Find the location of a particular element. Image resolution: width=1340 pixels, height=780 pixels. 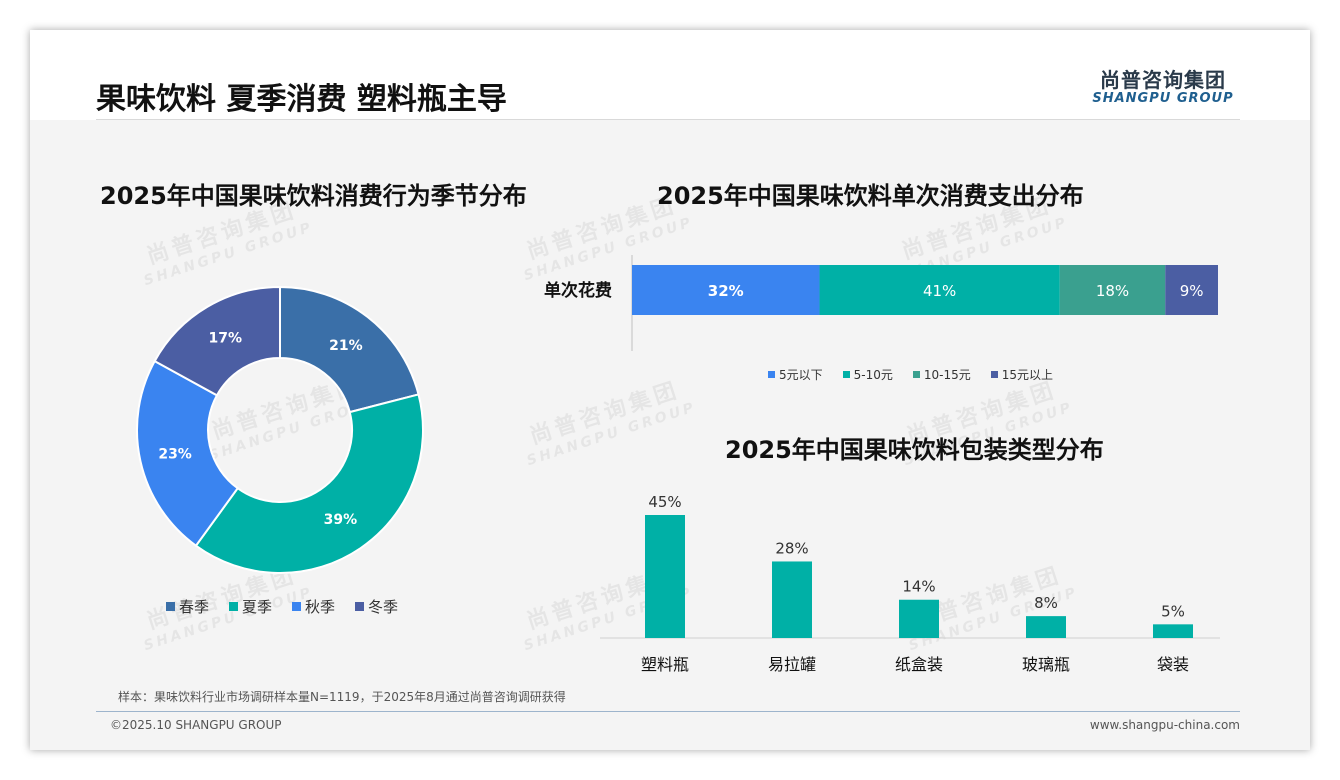

spend-chart-title: 2025年中国果味饮料单次消费支出分布 is located at coordinates (870, 196).